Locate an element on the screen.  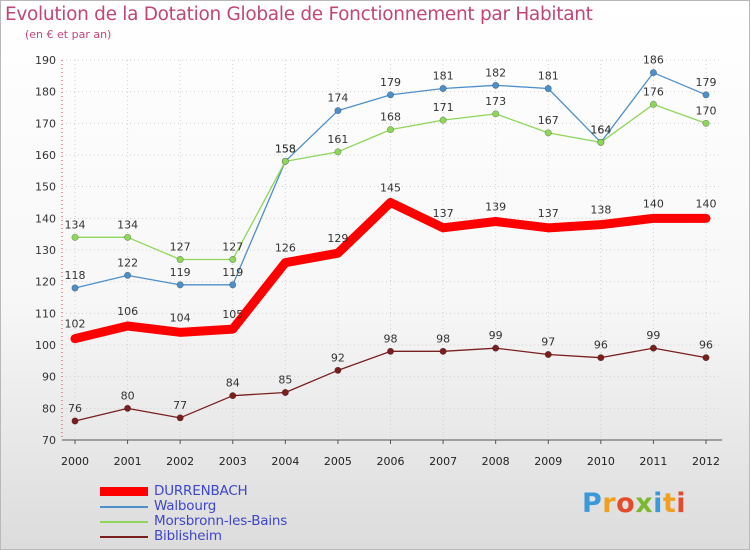
data-label: 158 is located at coordinates (285, 148).